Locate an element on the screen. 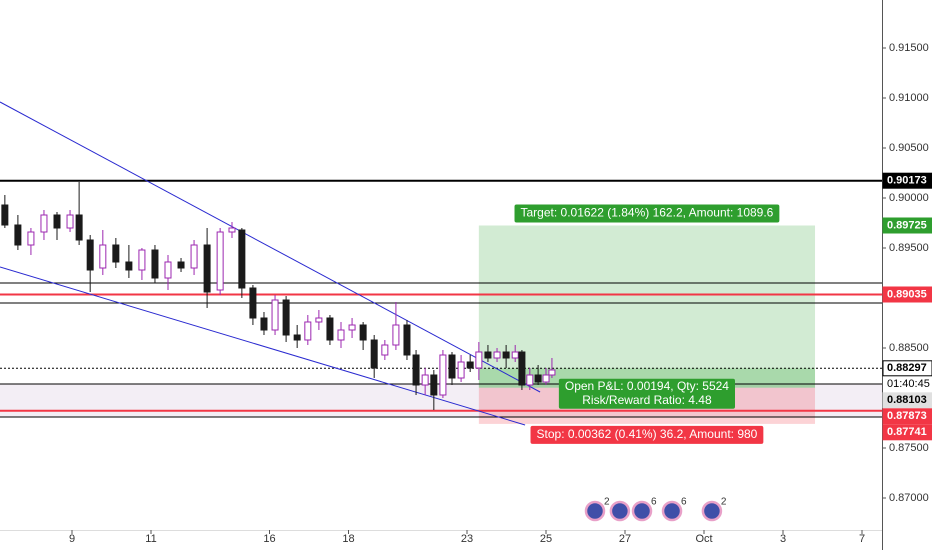 The height and width of the screenshot is (550, 932). x-tick-label: 18 is located at coordinates (348, 539).